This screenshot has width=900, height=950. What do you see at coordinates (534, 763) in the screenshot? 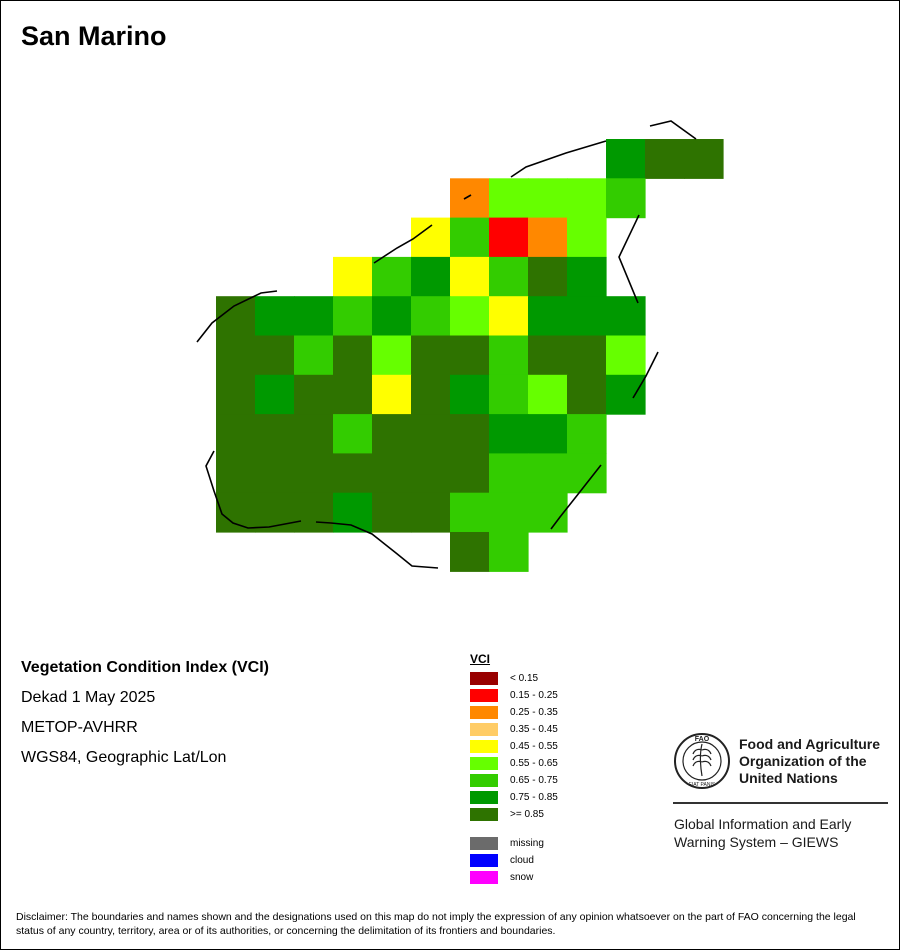
I see `legend-label: 0.55 - 0.65` at bounding box center [534, 763].